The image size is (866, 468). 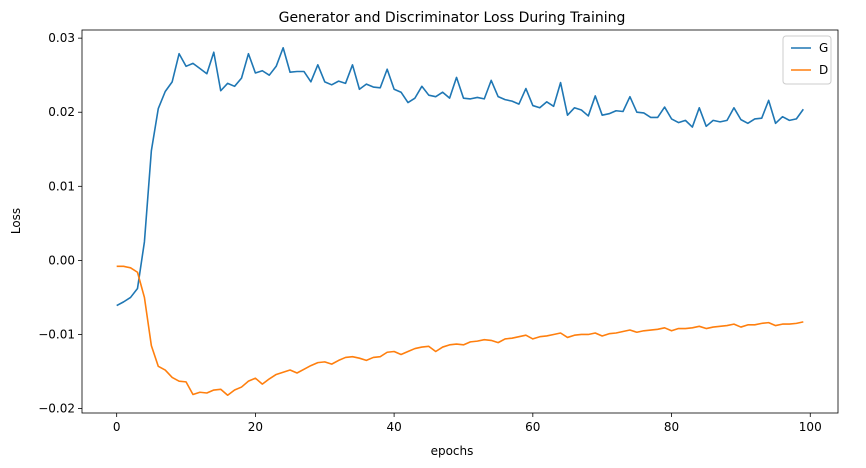 What do you see at coordinates (61, 260) in the screenshot?
I see `y-tick-label: 0.00` at bounding box center [61, 260].